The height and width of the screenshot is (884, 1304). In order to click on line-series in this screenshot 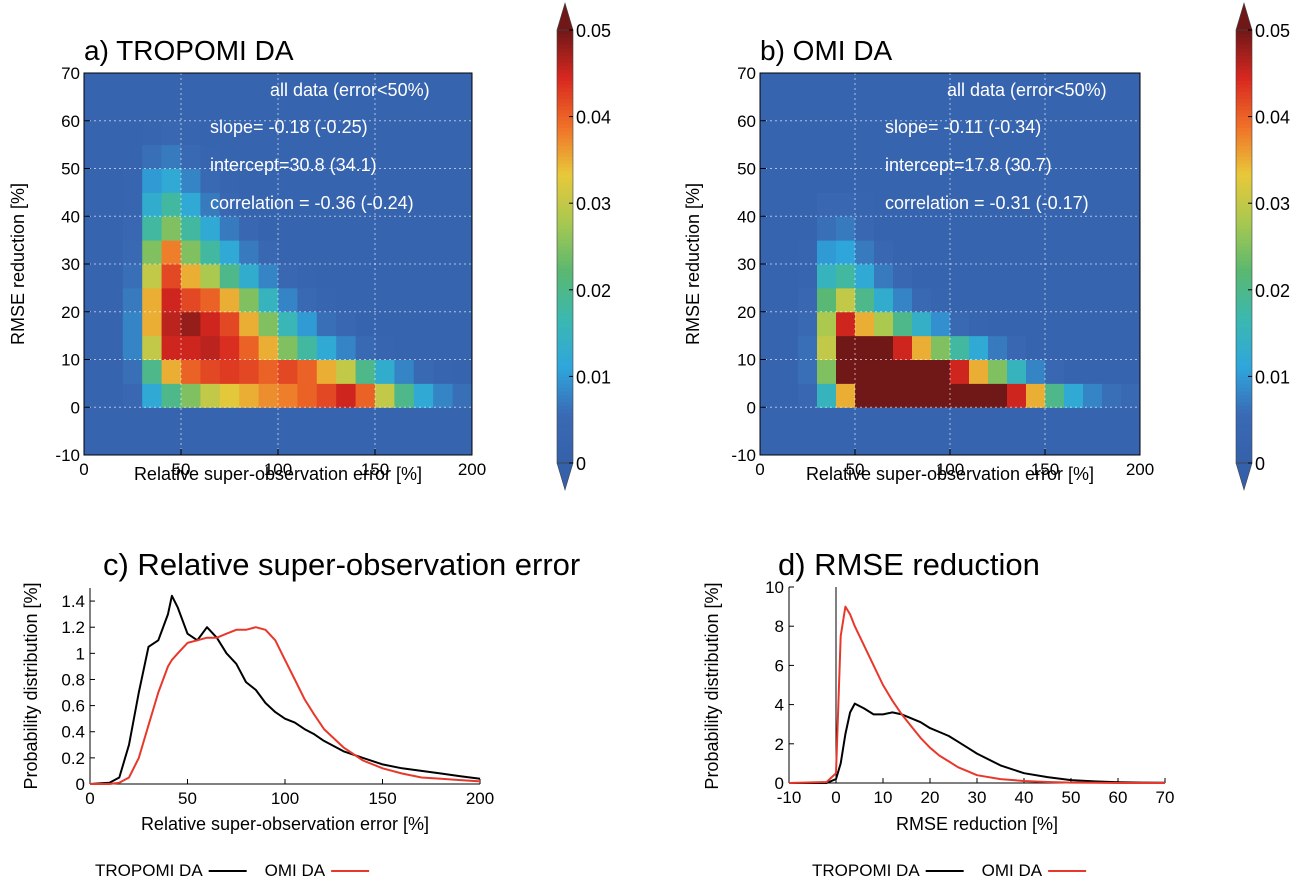, I will do `click(977, 743)`.